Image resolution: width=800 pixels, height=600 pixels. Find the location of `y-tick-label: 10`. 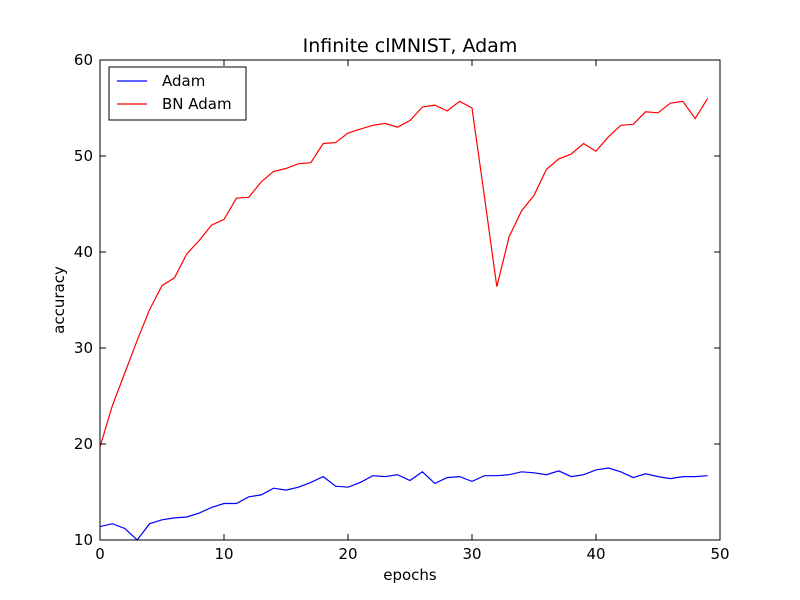

y-tick-label: 10 is located at coordinates (83, 540).